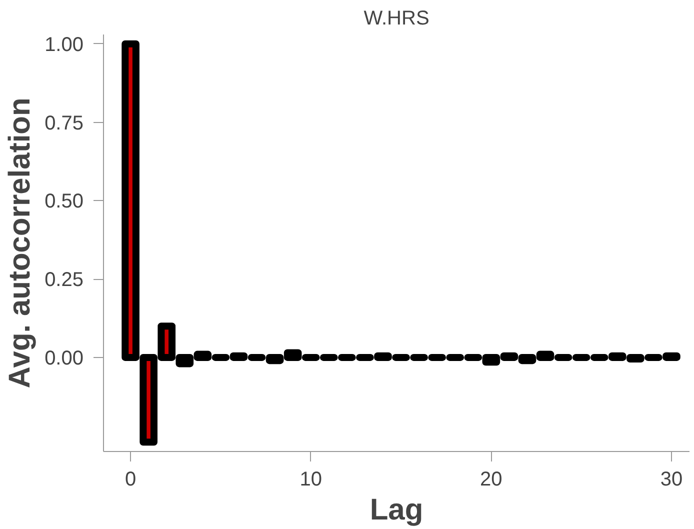  I want to click on y-tick-label: 0.50, so click(64, 201).